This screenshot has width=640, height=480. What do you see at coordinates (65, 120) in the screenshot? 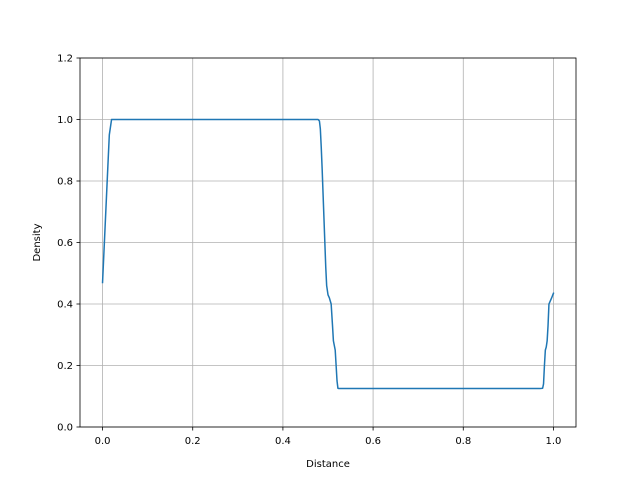
I see `y-tick-label: 1.0` at bounding box center [65, 120].